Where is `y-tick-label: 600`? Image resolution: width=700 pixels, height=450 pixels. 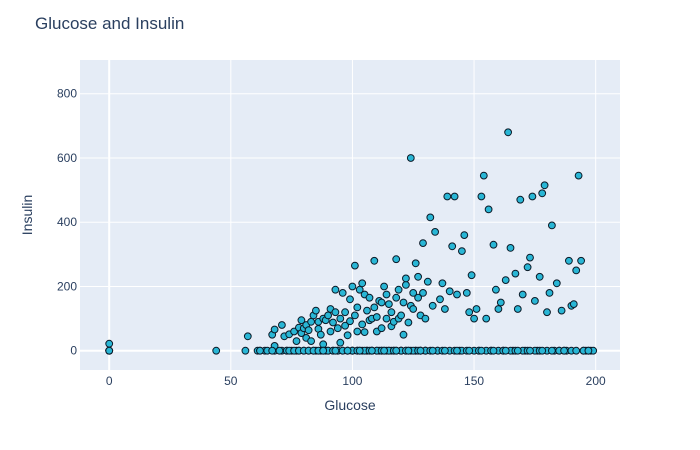 y-tick-label: 600 is located at coordinates (67, 158).